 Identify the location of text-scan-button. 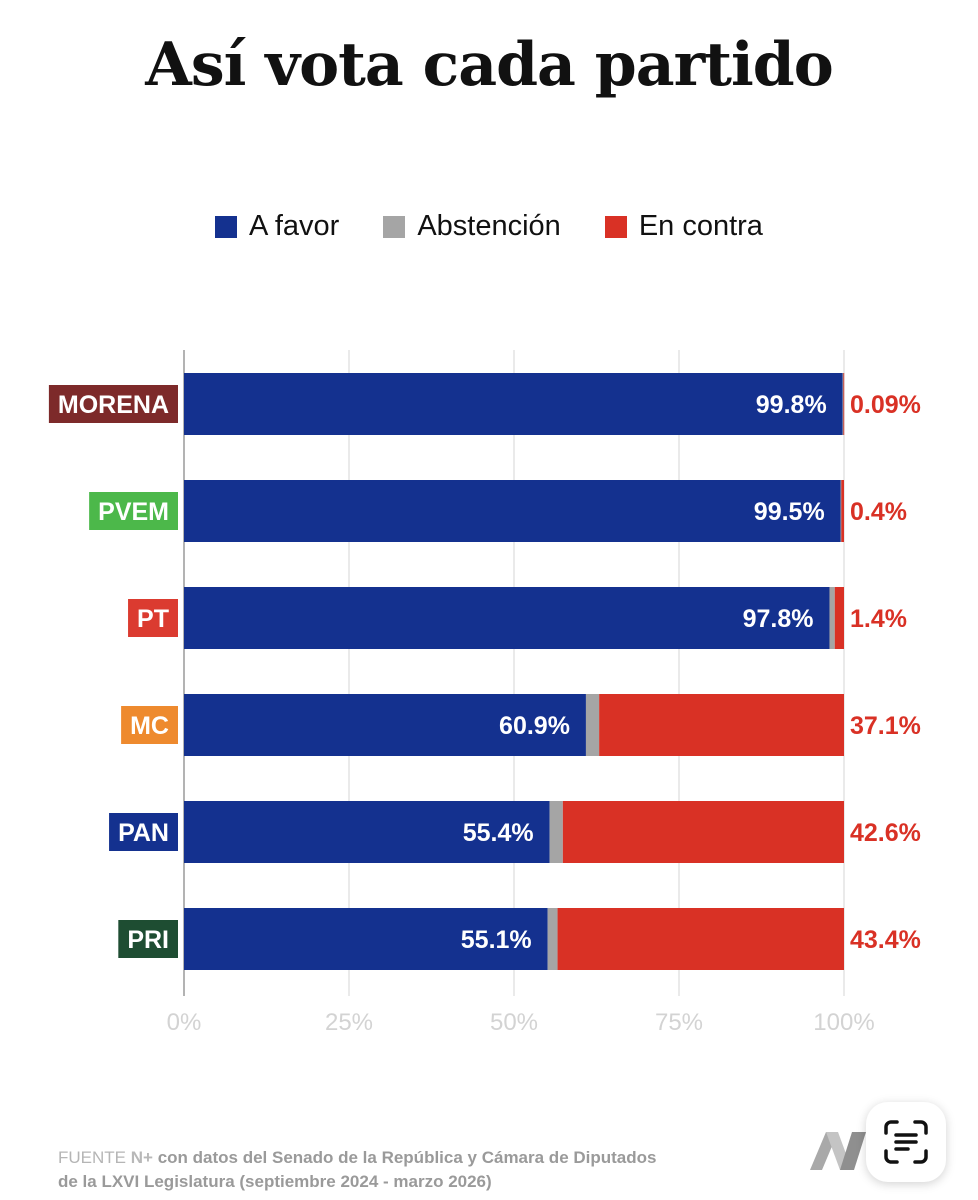
(906, 1142).